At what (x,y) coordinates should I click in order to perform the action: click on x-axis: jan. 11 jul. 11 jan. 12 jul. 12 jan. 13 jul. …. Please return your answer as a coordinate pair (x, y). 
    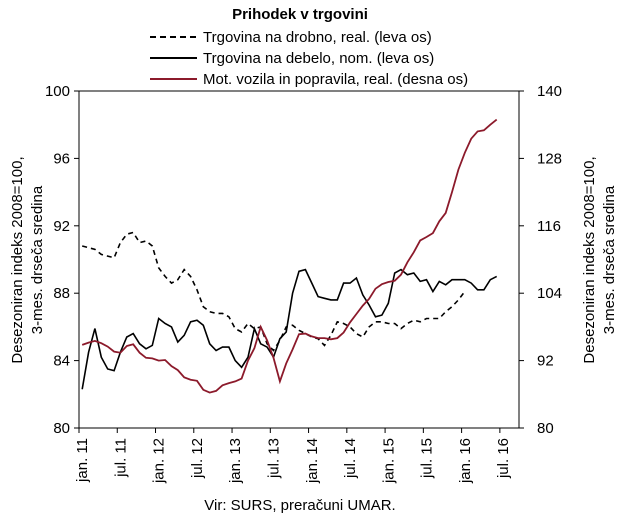
    Looking at the image, I should click on (293, 456).